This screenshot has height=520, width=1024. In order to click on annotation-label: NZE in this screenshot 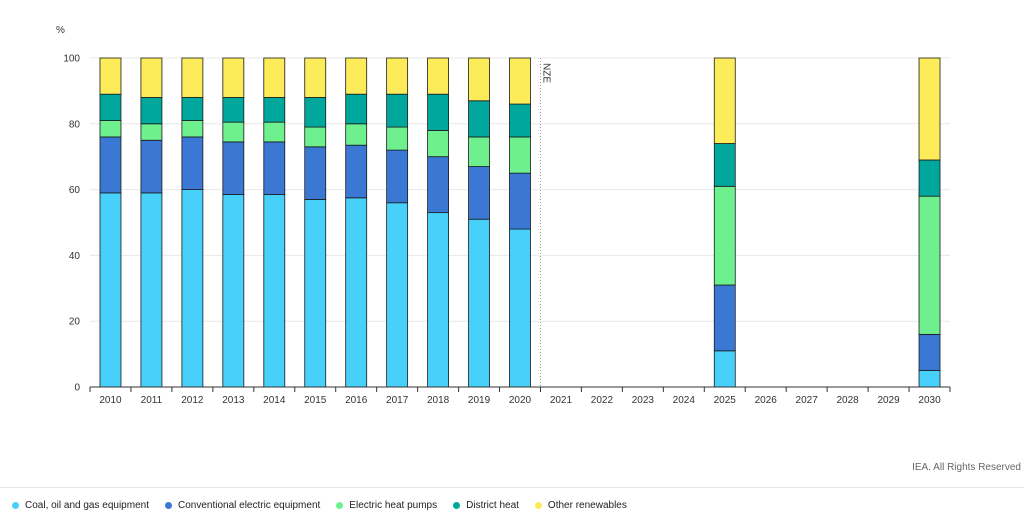, I will do `click(545, 73)`.